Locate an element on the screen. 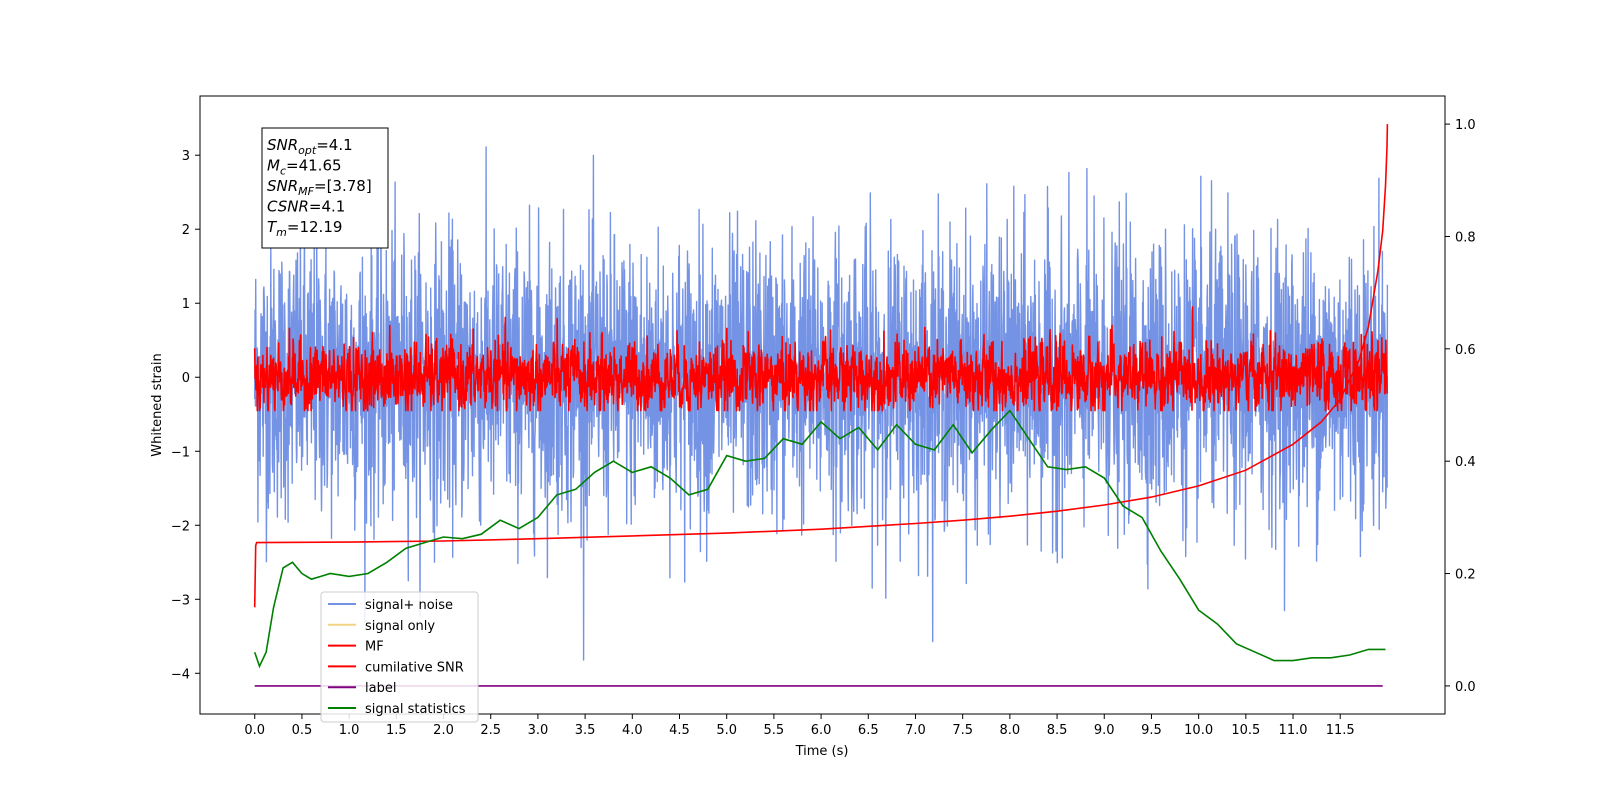  x-tick-label: 11.0 is located at coordinates (1293, 730).